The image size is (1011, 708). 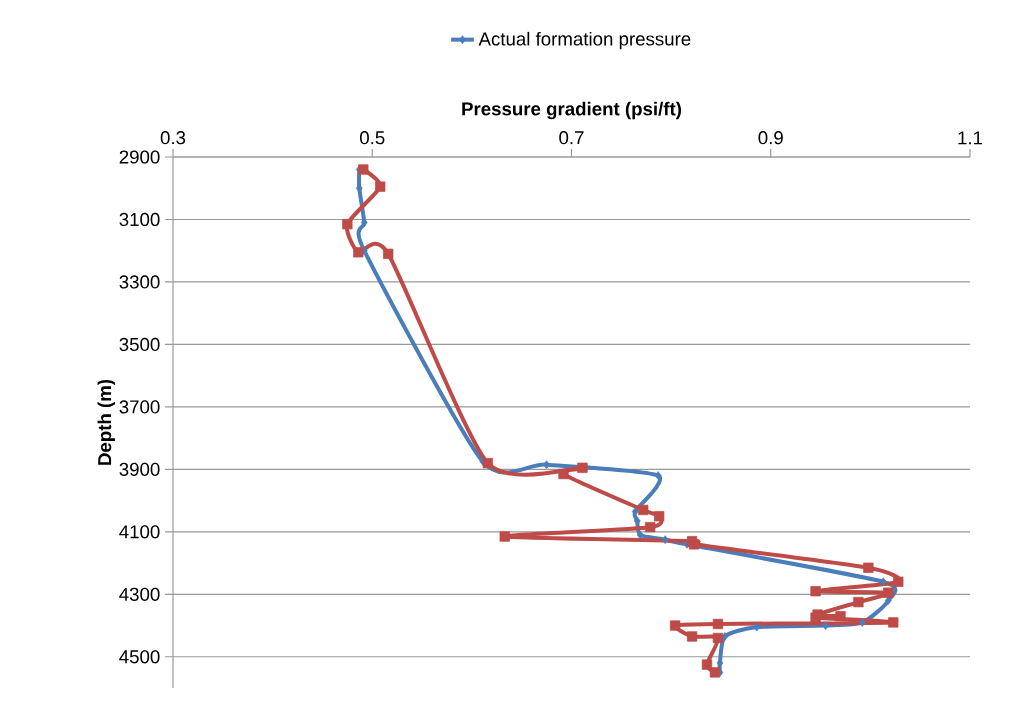 What do you see at coordinates (139, 157) in the screenshot?
I see `y-tick-label: 2900` at bounding box center [139, 157].